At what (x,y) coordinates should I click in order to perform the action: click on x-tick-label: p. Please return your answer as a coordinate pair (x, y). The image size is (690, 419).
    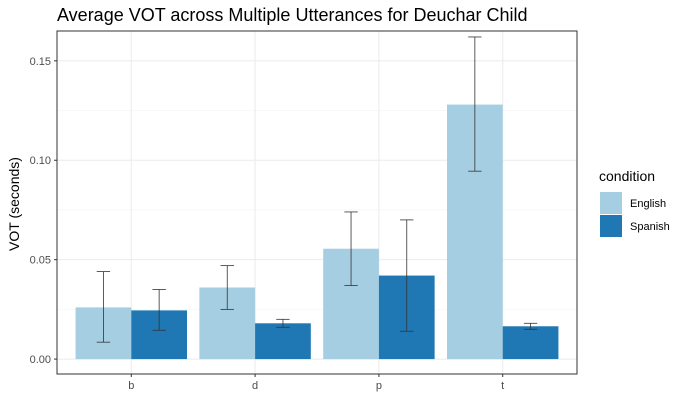
    Looking at the image, I should click on (379, 386).